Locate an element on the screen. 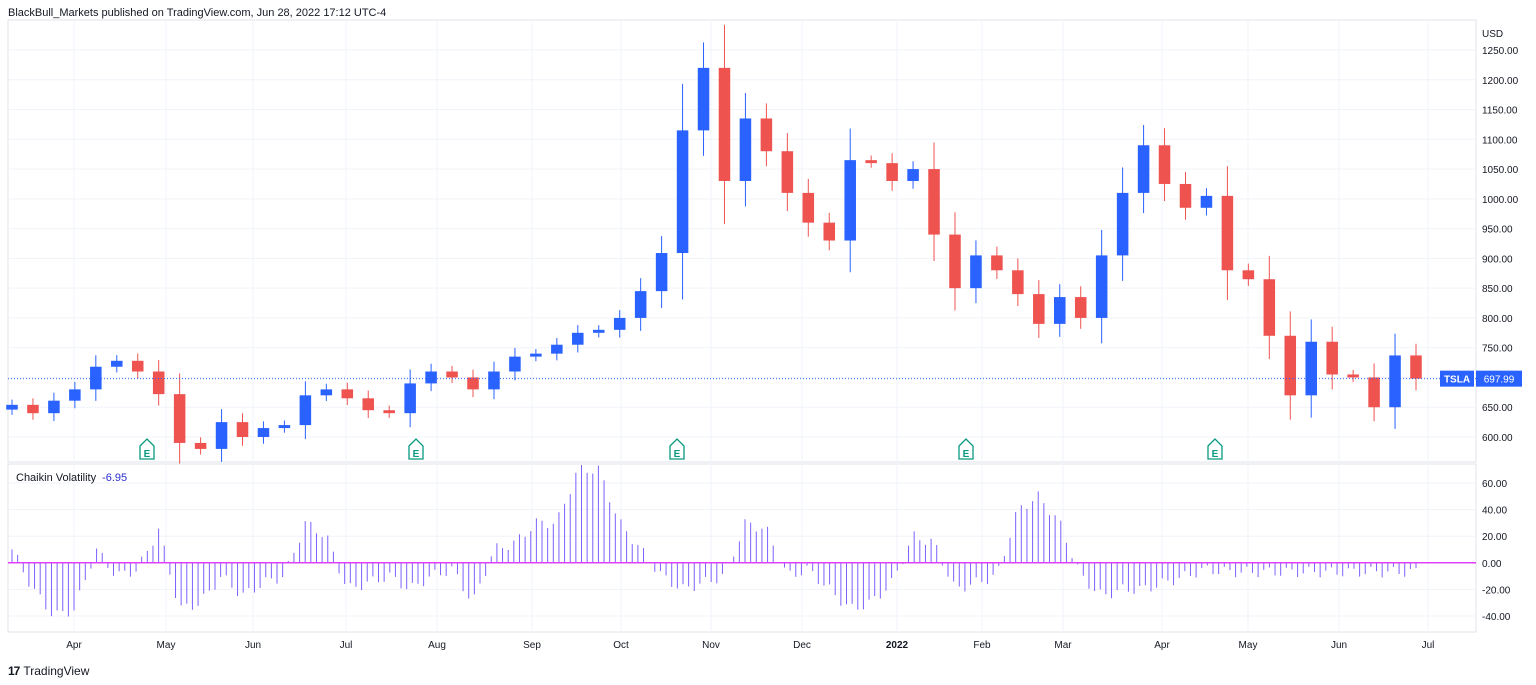  price-tick-label: 950.00 is located at coordinates (1497, 230).